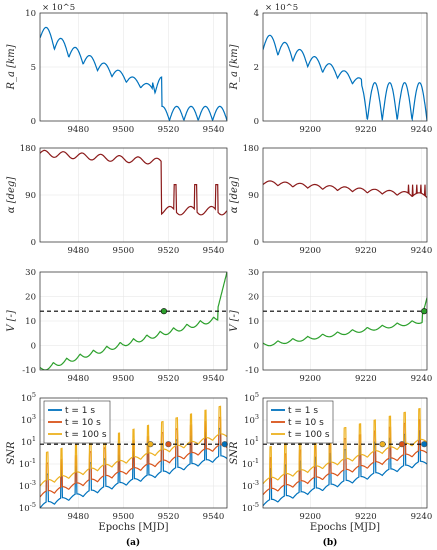 This screenshot has width=437, height=550. Describe the element at coordinates (224, 444) in the screenshot. I see `crossing-marker-blue` at that location.